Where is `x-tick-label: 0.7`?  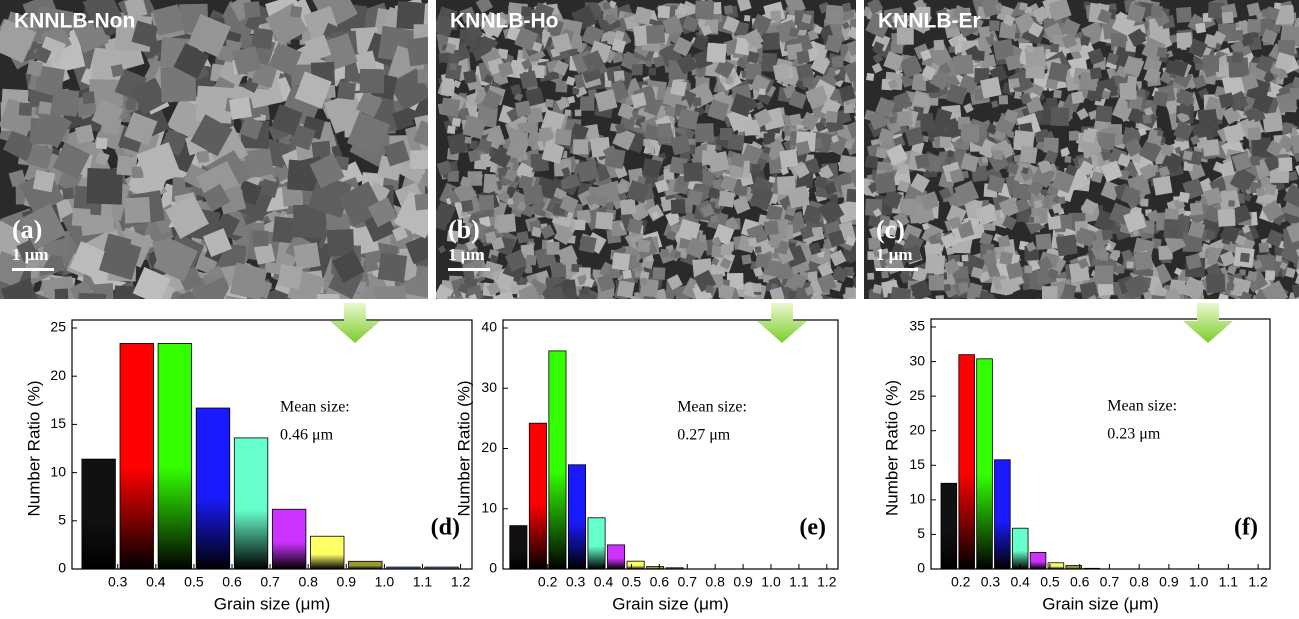
x-tick-label: 0.7 is located at coordinates (1110, 582).